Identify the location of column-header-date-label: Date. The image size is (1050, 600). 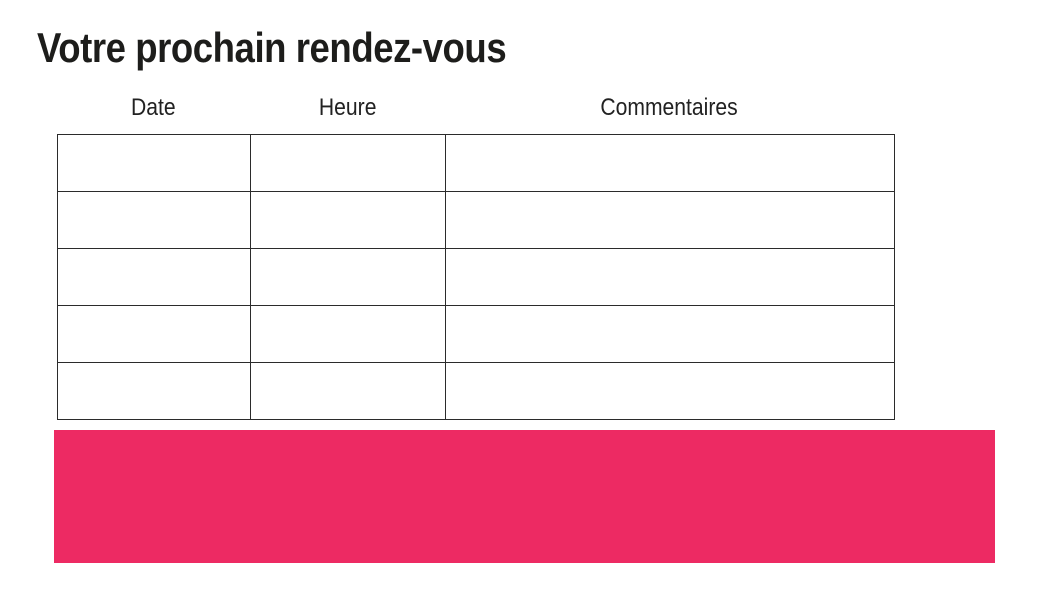
(153, 107).